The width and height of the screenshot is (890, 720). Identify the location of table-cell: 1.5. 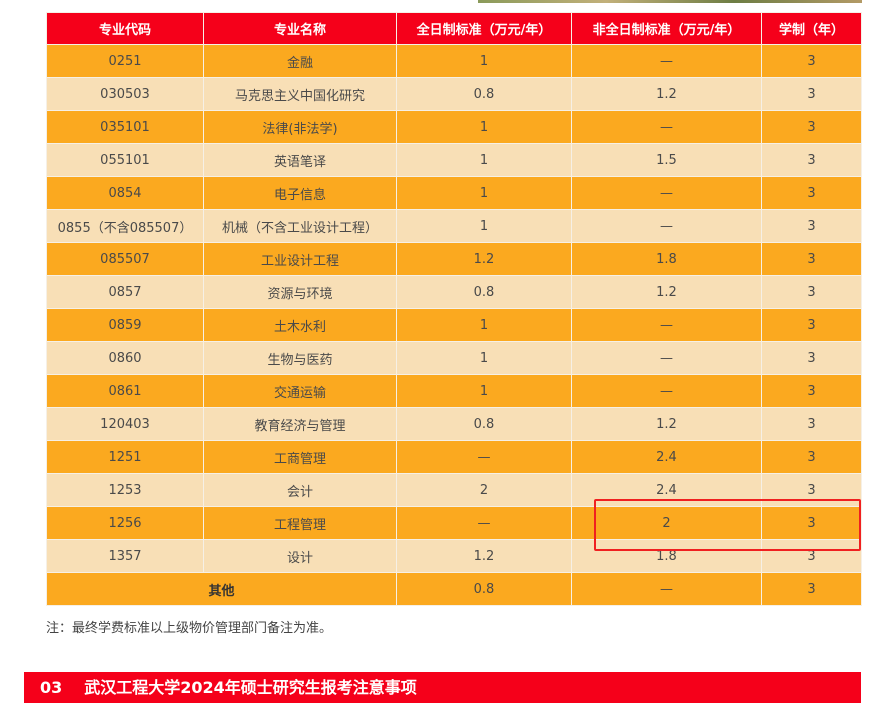
(666, 160).